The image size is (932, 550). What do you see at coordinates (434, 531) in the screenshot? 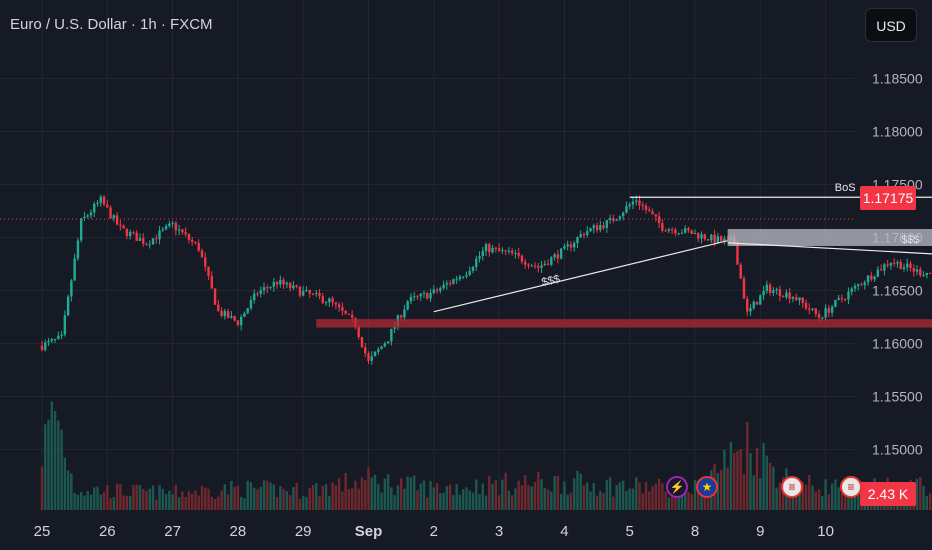
I see `x-tick-label: 2` at bounding box center [434, 531].